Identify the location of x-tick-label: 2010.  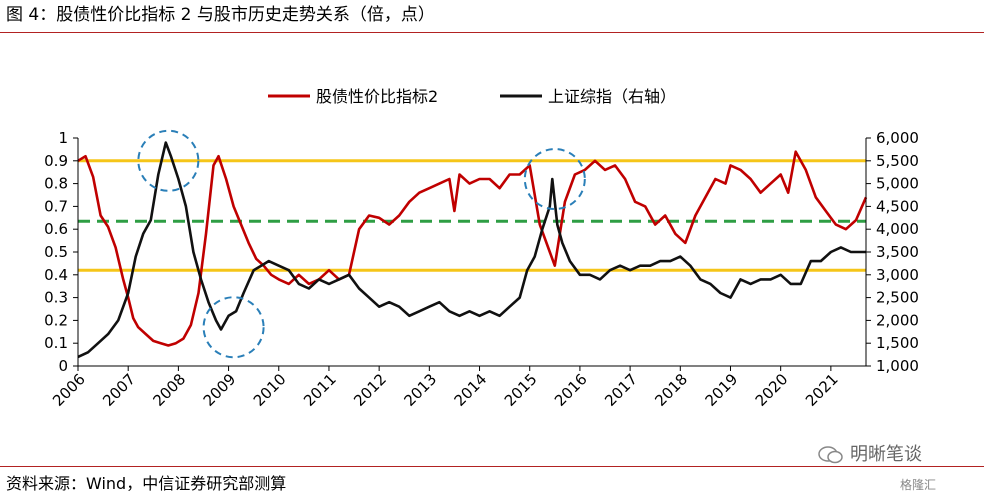
(270, 390).